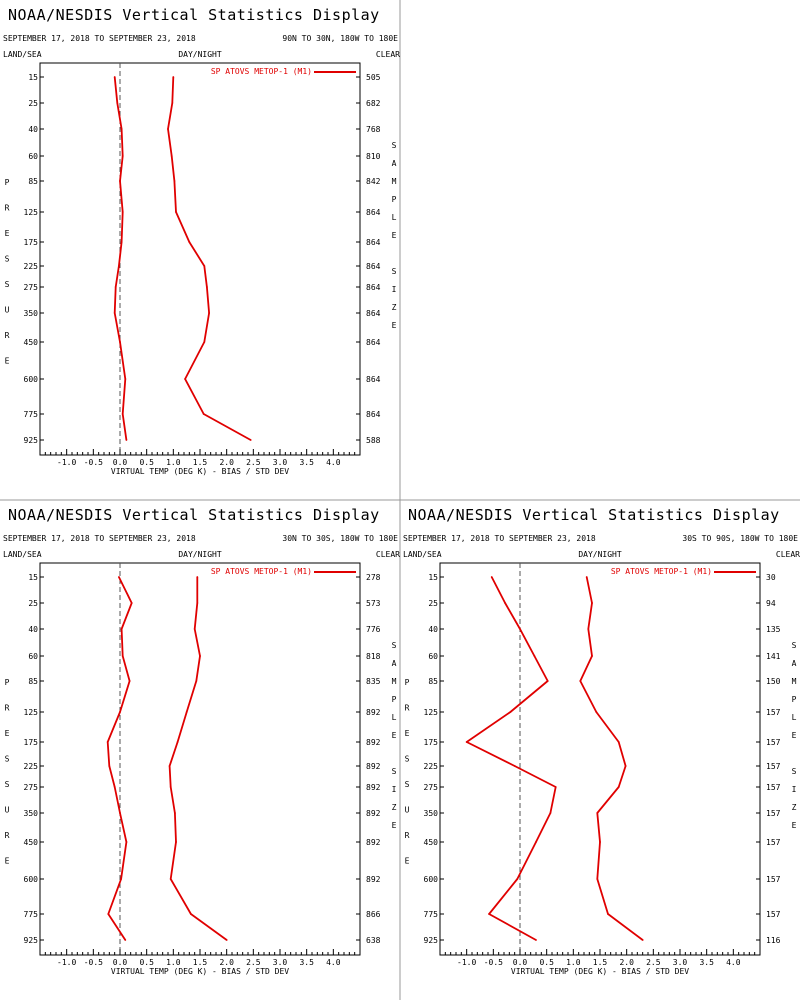 Image resolution: width=800 pixels, height=1004 pixels. What do you see at coordinates (388, 554) in the screenshot?
I see `clear-label: CLEAR` at bounding box center [388, 554].